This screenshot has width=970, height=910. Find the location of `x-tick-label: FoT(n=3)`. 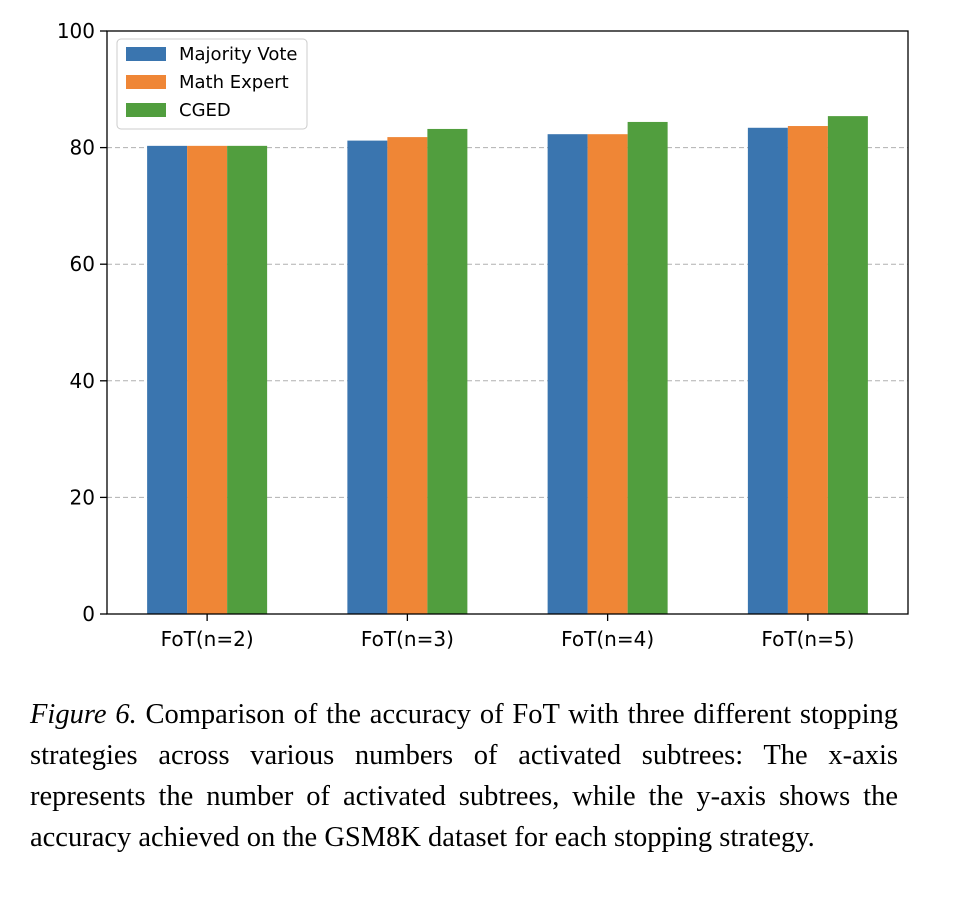

x-tick-label: FoT(n=3) is located at coordinates (407, 639).